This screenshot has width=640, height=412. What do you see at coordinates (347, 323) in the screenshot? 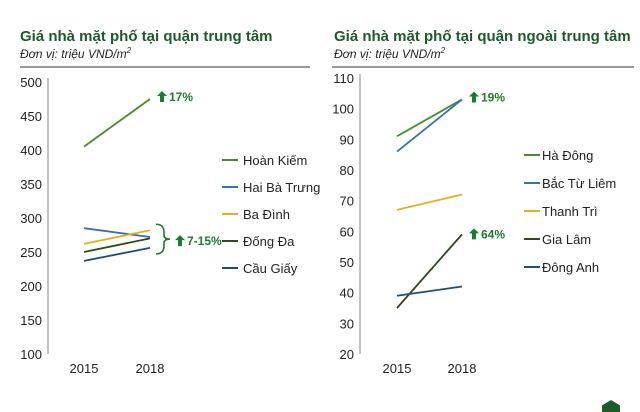
I see `right-y-tick-label: 30` at bounding box center [347, 323].